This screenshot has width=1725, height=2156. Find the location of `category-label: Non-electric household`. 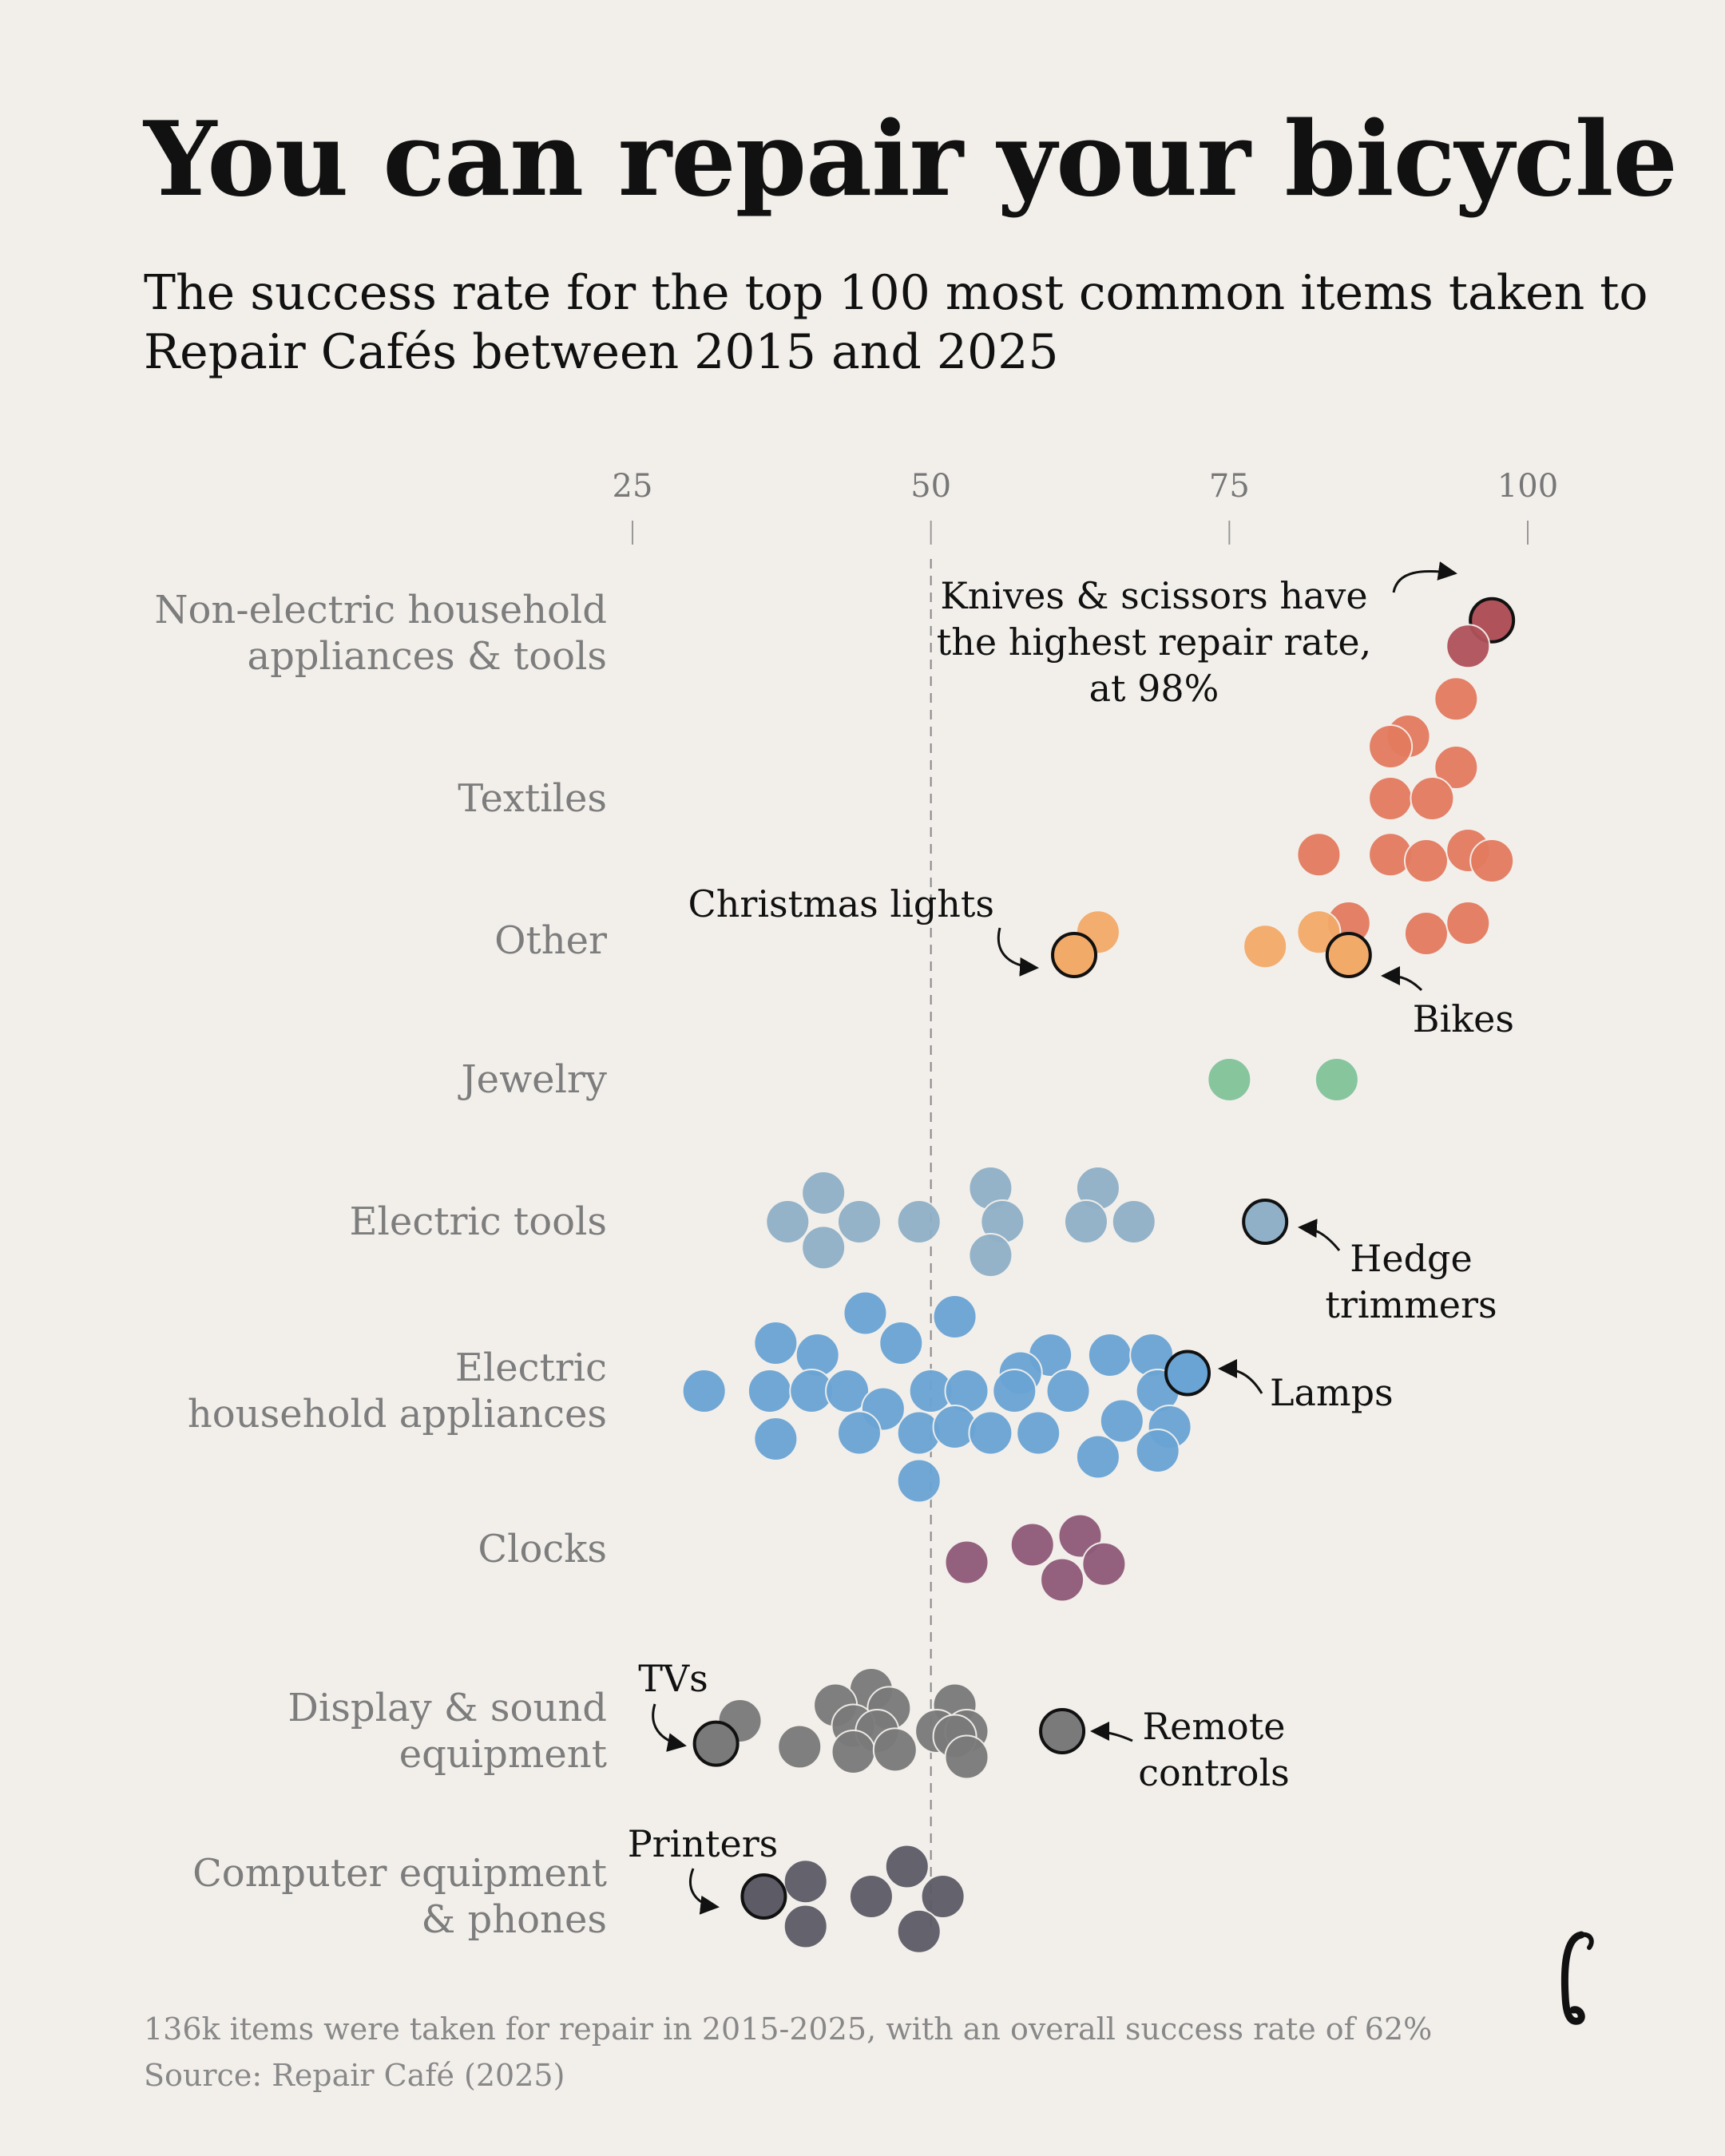

category-label: Non-electric household is located at coordinates (381, 610).